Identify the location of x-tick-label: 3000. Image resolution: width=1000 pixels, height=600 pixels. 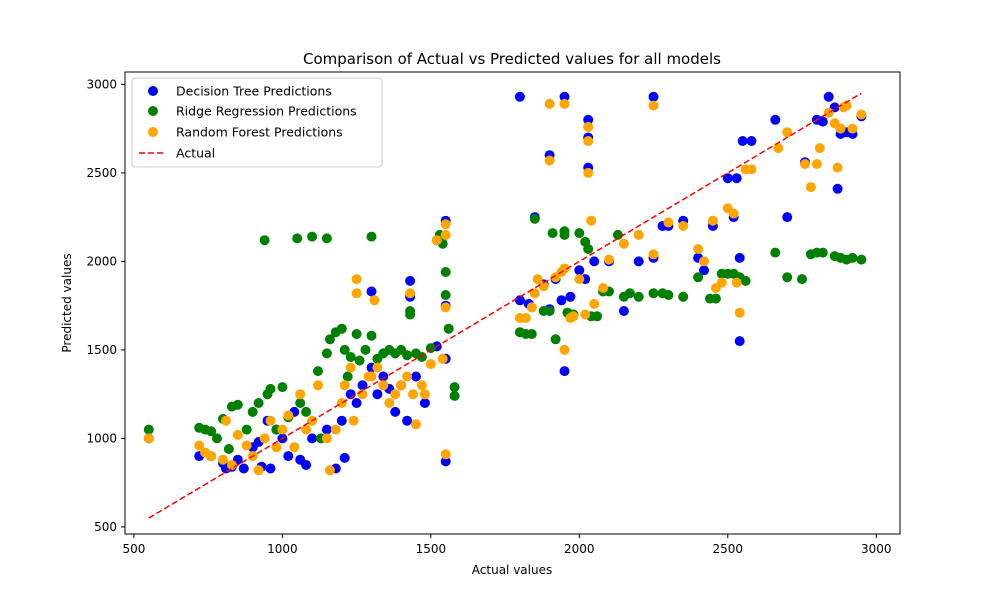
(876, 549).